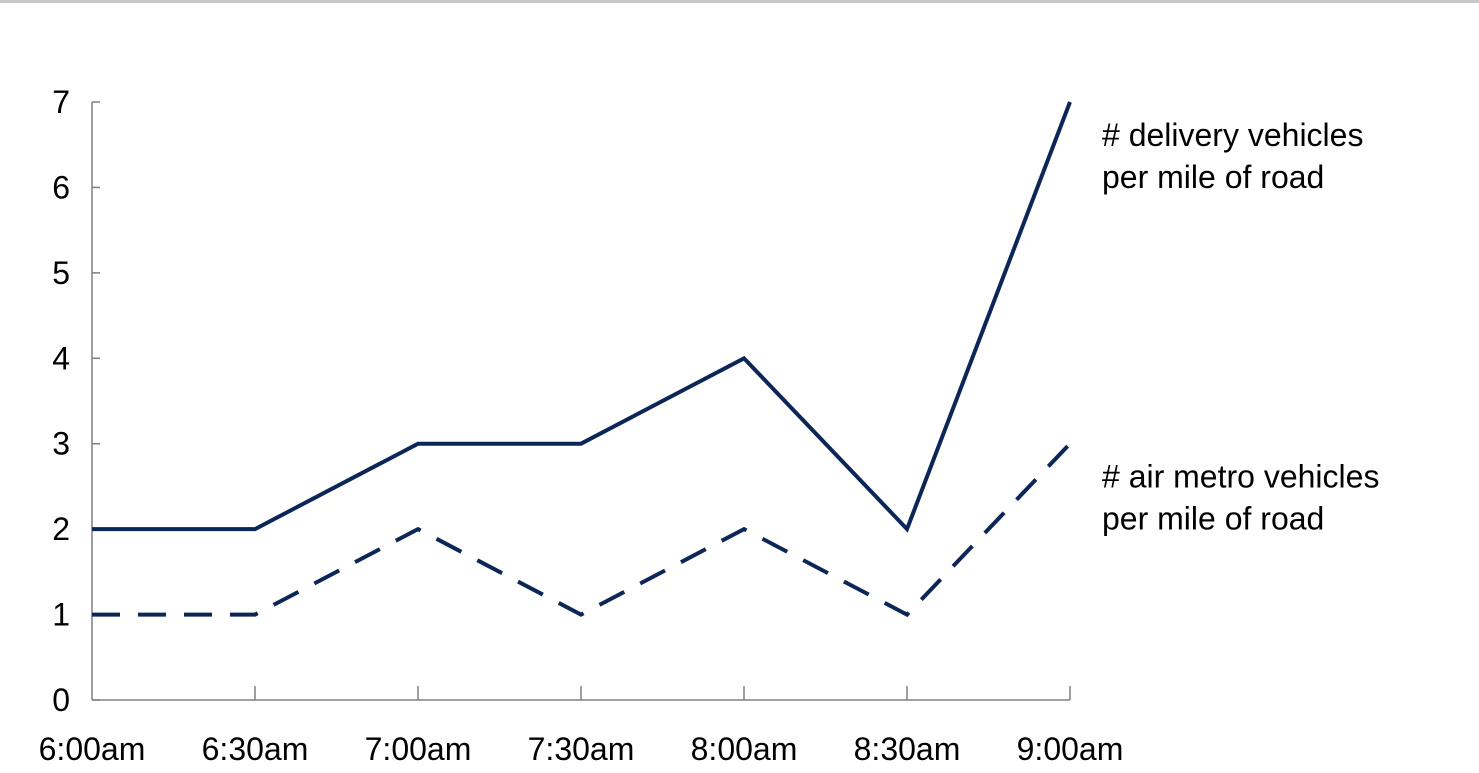  Describe the element at coordinates (907, 749) in the screenshot. I see `x-tick-label: 8:30am` at that location.